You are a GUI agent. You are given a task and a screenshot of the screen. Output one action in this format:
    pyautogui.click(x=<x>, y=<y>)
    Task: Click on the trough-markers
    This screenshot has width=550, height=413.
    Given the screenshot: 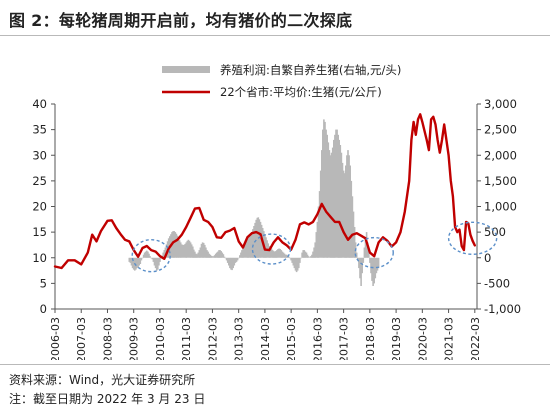 What is the action you would take?
    pyautogui.click(x=314, y=247)
    